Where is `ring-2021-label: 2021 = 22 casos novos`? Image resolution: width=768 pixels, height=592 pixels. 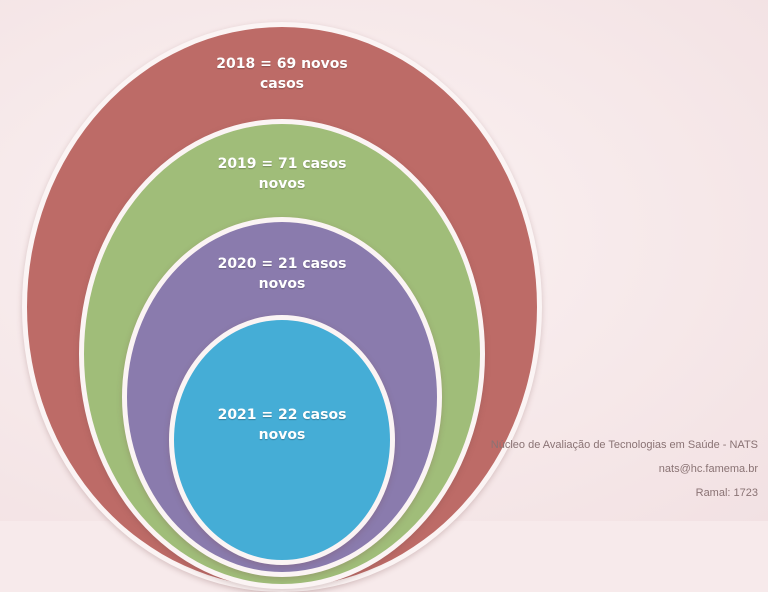 ring-2021-label: 2021 = 22 casos novos is located at coordinates (282, 425).